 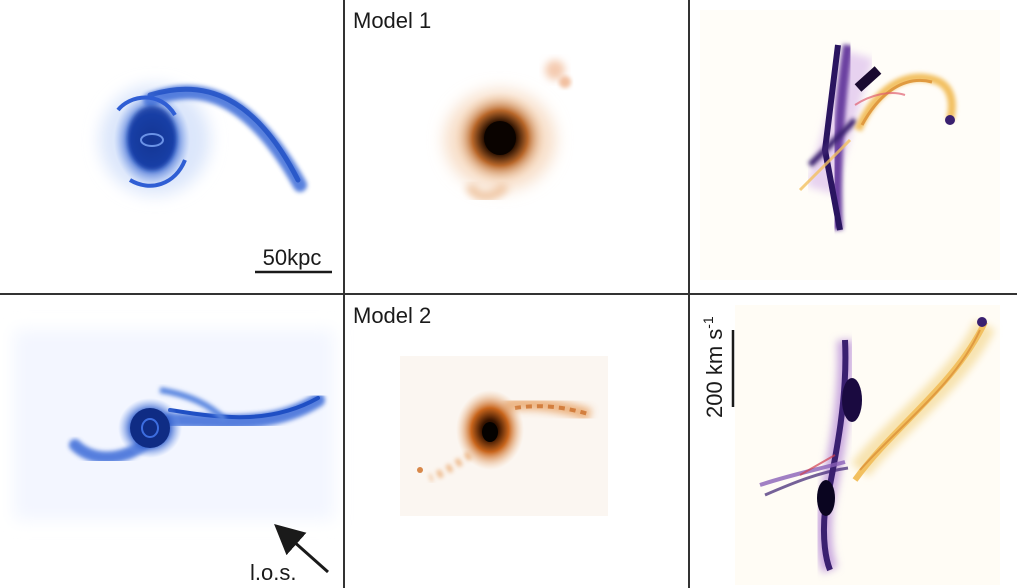 What do you see at coordinates (708, 322) in the screenshot?
I see `velocity-bar-exponent: -1` at bounding box center [708, 322].